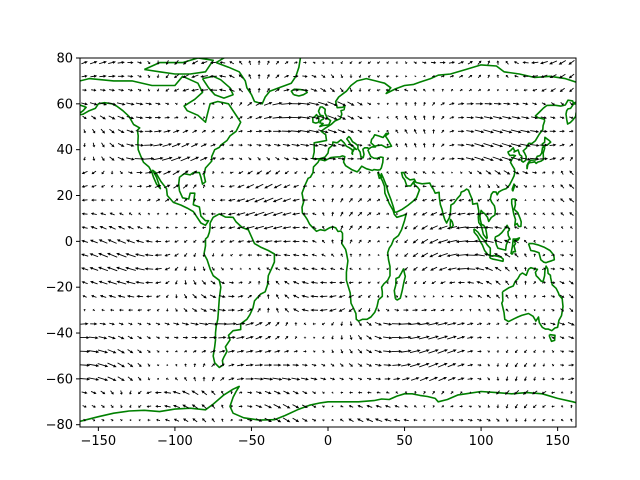 The height and width of the screenshot is (480, 640). What do you see at coordinates (64, 59) in the screenshot?
I see `y-tick-label: 80` at bounding box center [64, 59].